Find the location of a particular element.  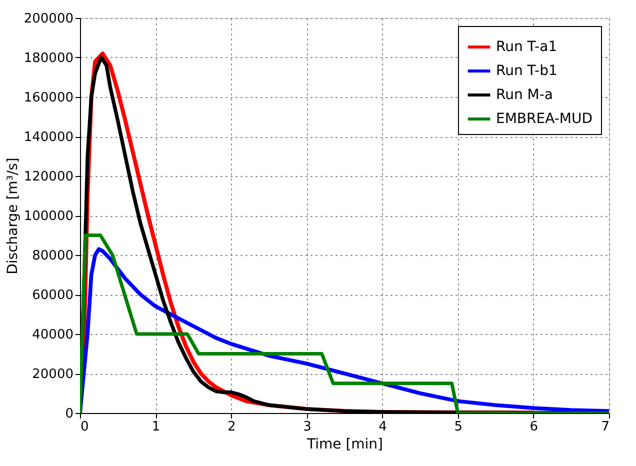

x-tick-label: 6 is located at coordinates (534, 427).